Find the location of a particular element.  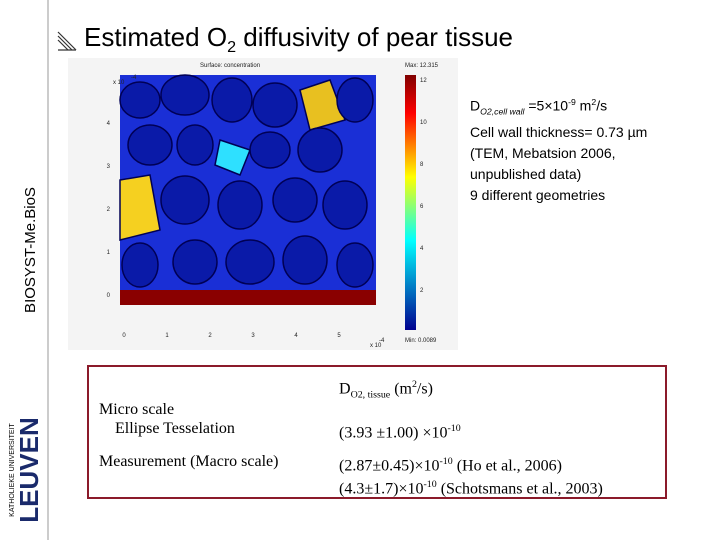

text-part: O2,cell wall is located at coordinates (502, 111).